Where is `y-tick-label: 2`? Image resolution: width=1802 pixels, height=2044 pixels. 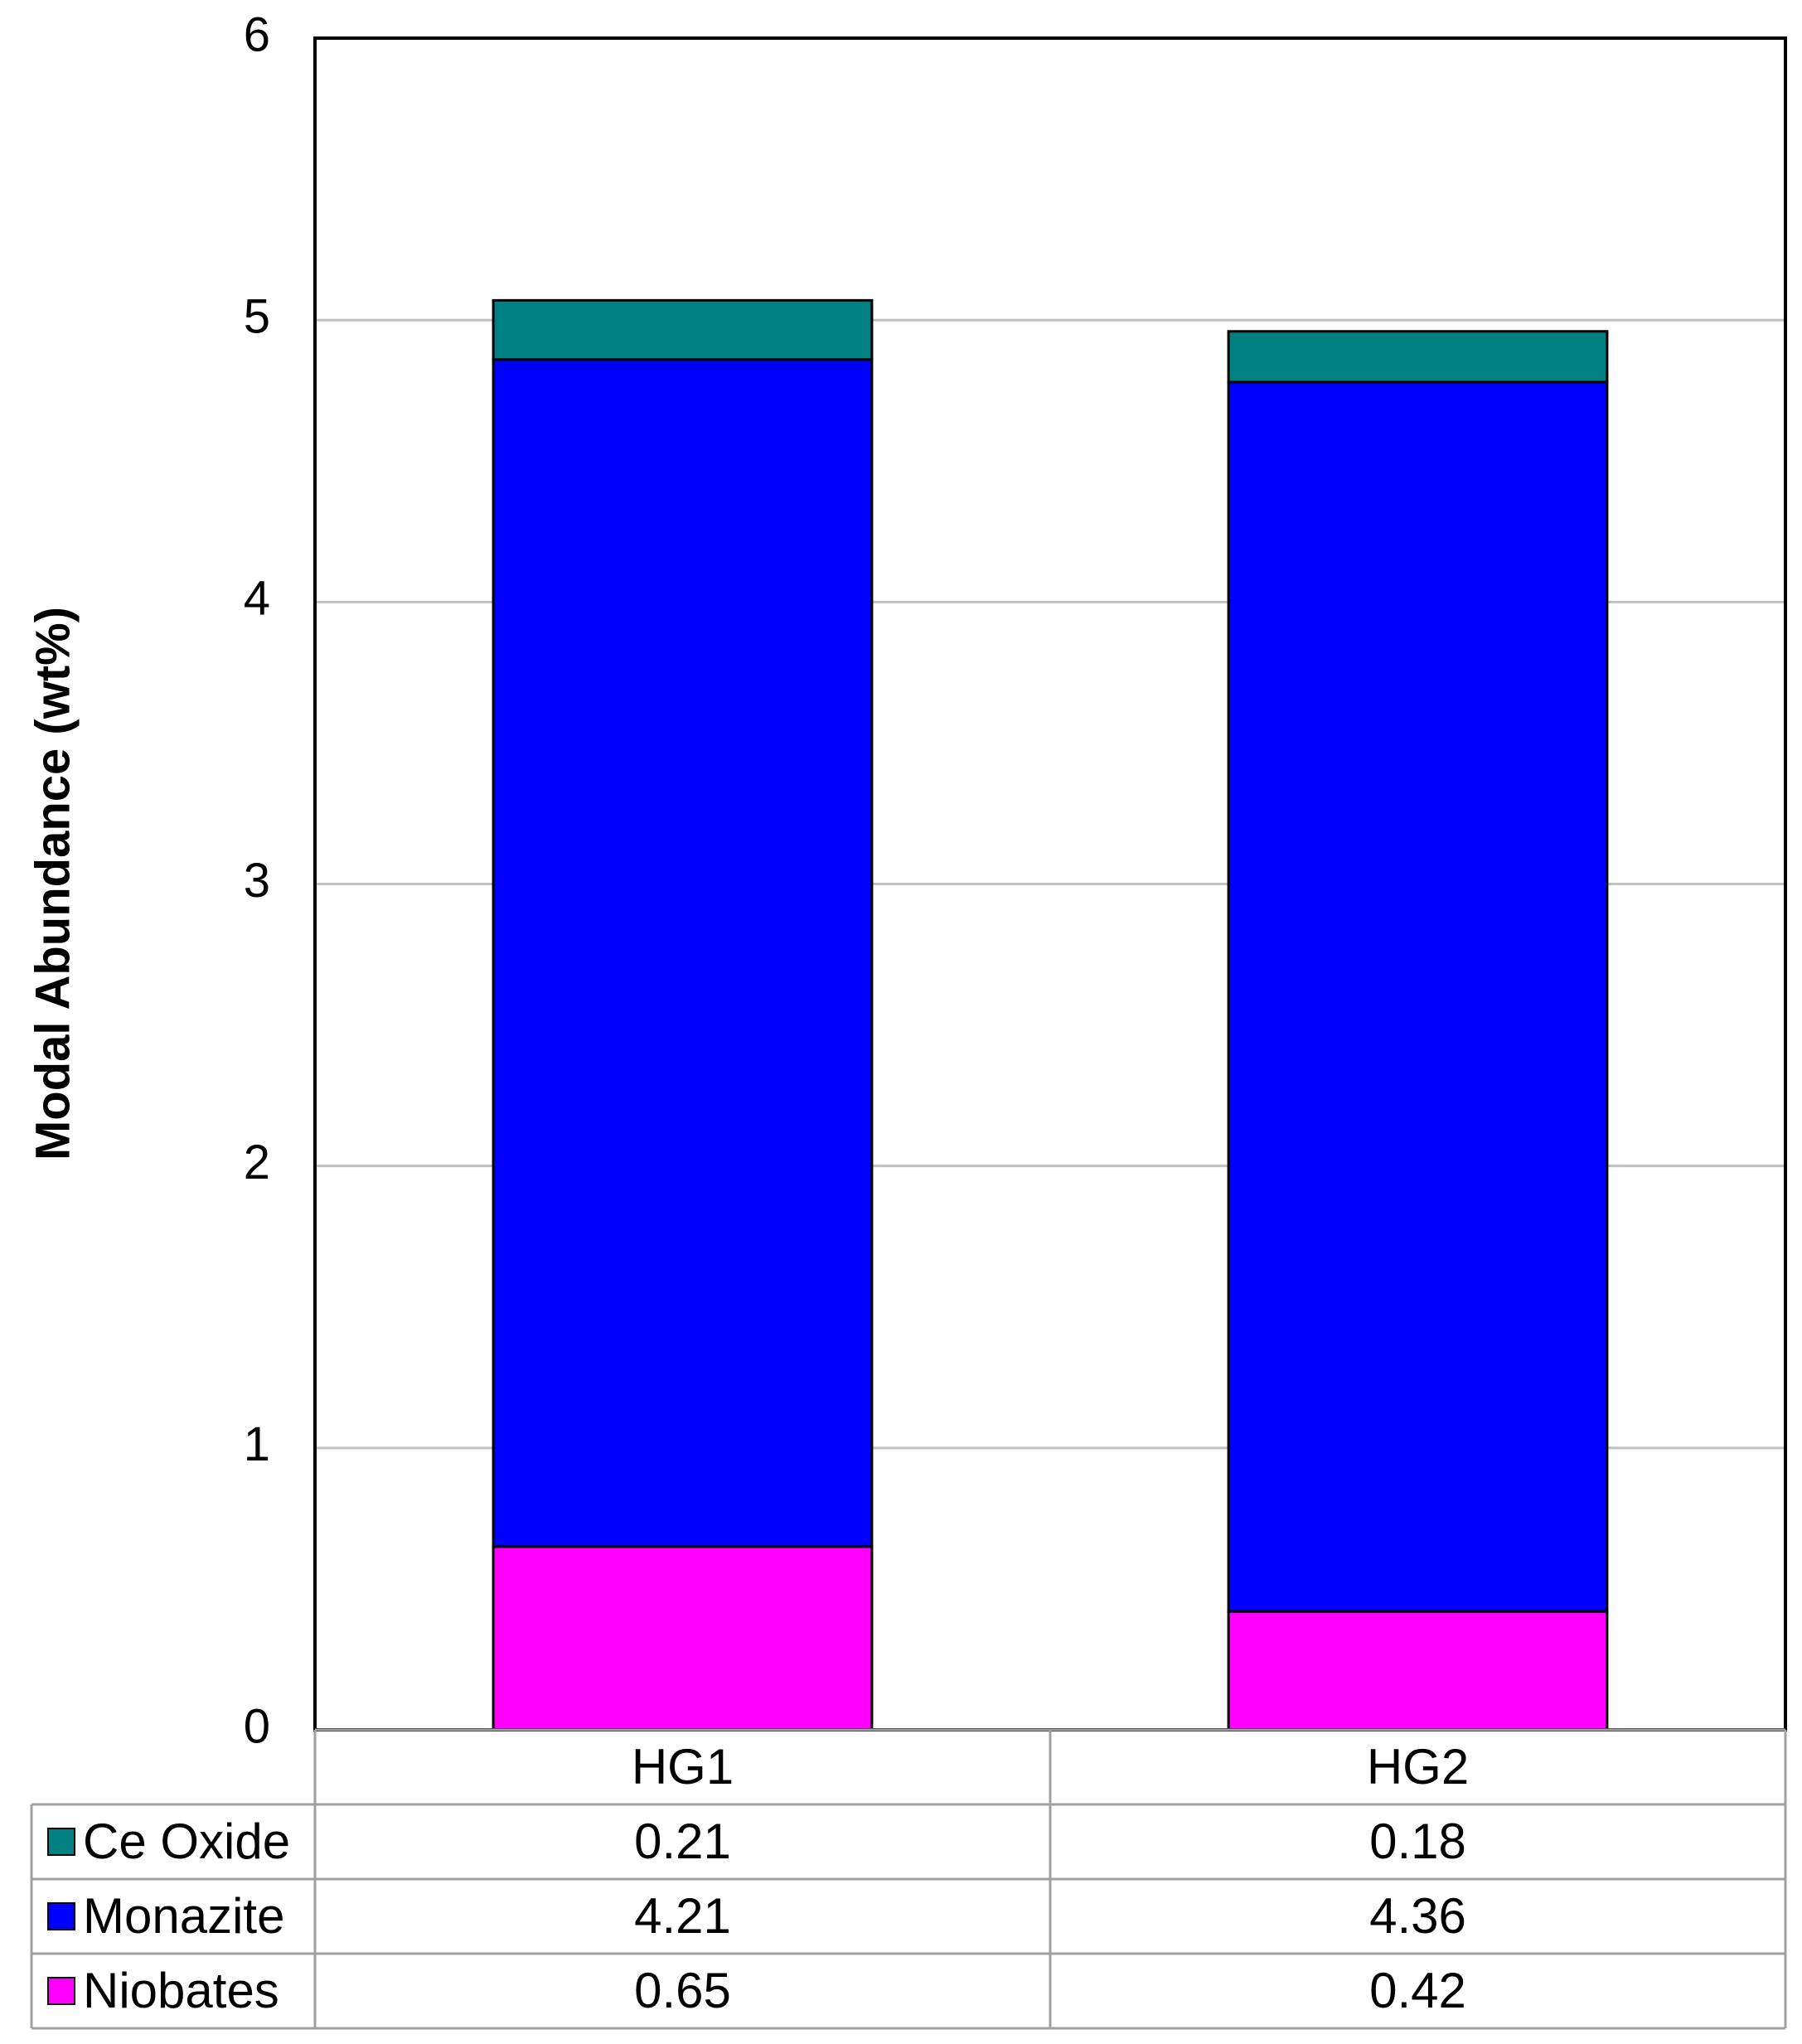
y-tick-label: 2 is located at coordinates (257, 1162).